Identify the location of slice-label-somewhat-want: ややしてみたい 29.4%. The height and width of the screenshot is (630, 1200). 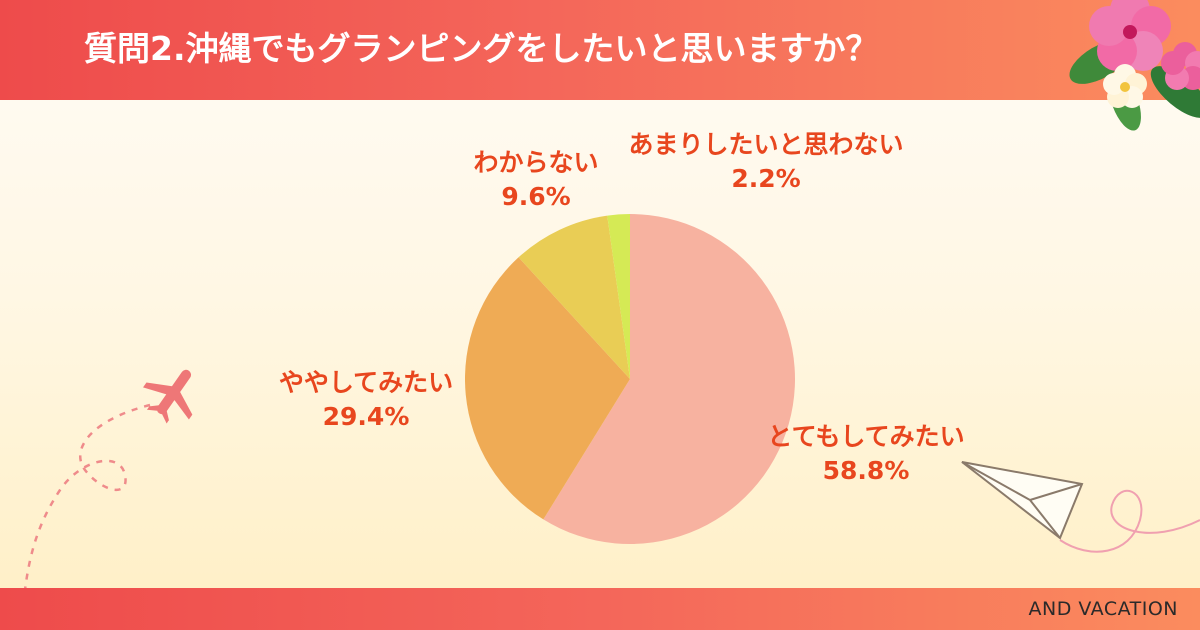
(366, 400).